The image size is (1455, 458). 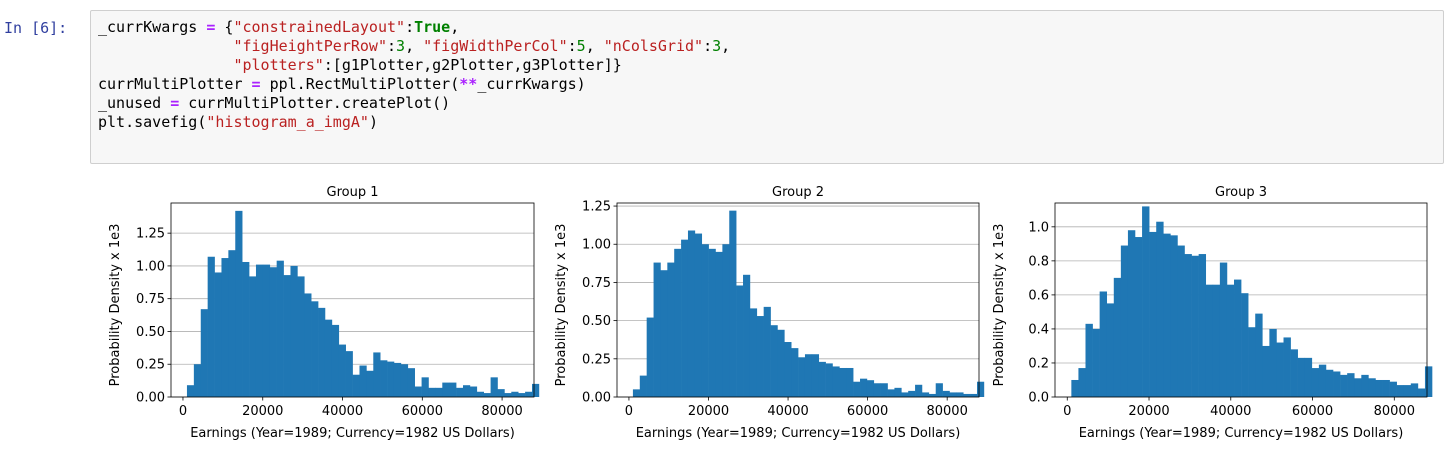 What do you see at coordinates (36, 28) in the screenshot?
I see `cell-prompt: In [6]:` at bounding box center [36, 28].